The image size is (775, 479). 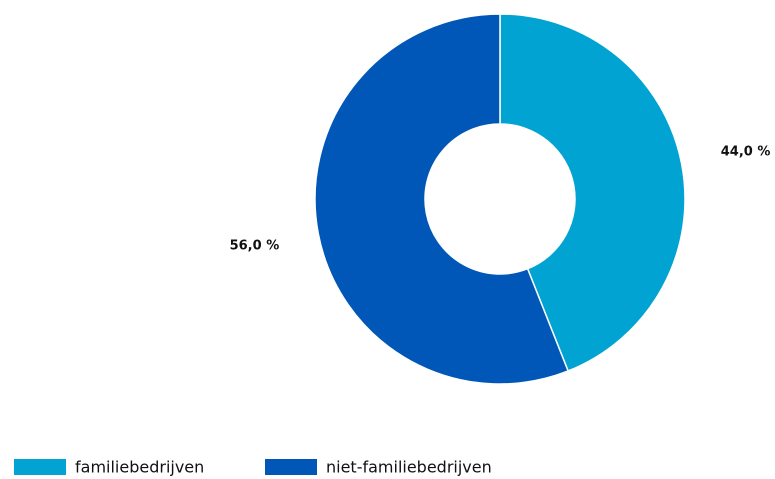 I want to click on legend-label: niet-familiebedrijven, so click(x=409, y=467).